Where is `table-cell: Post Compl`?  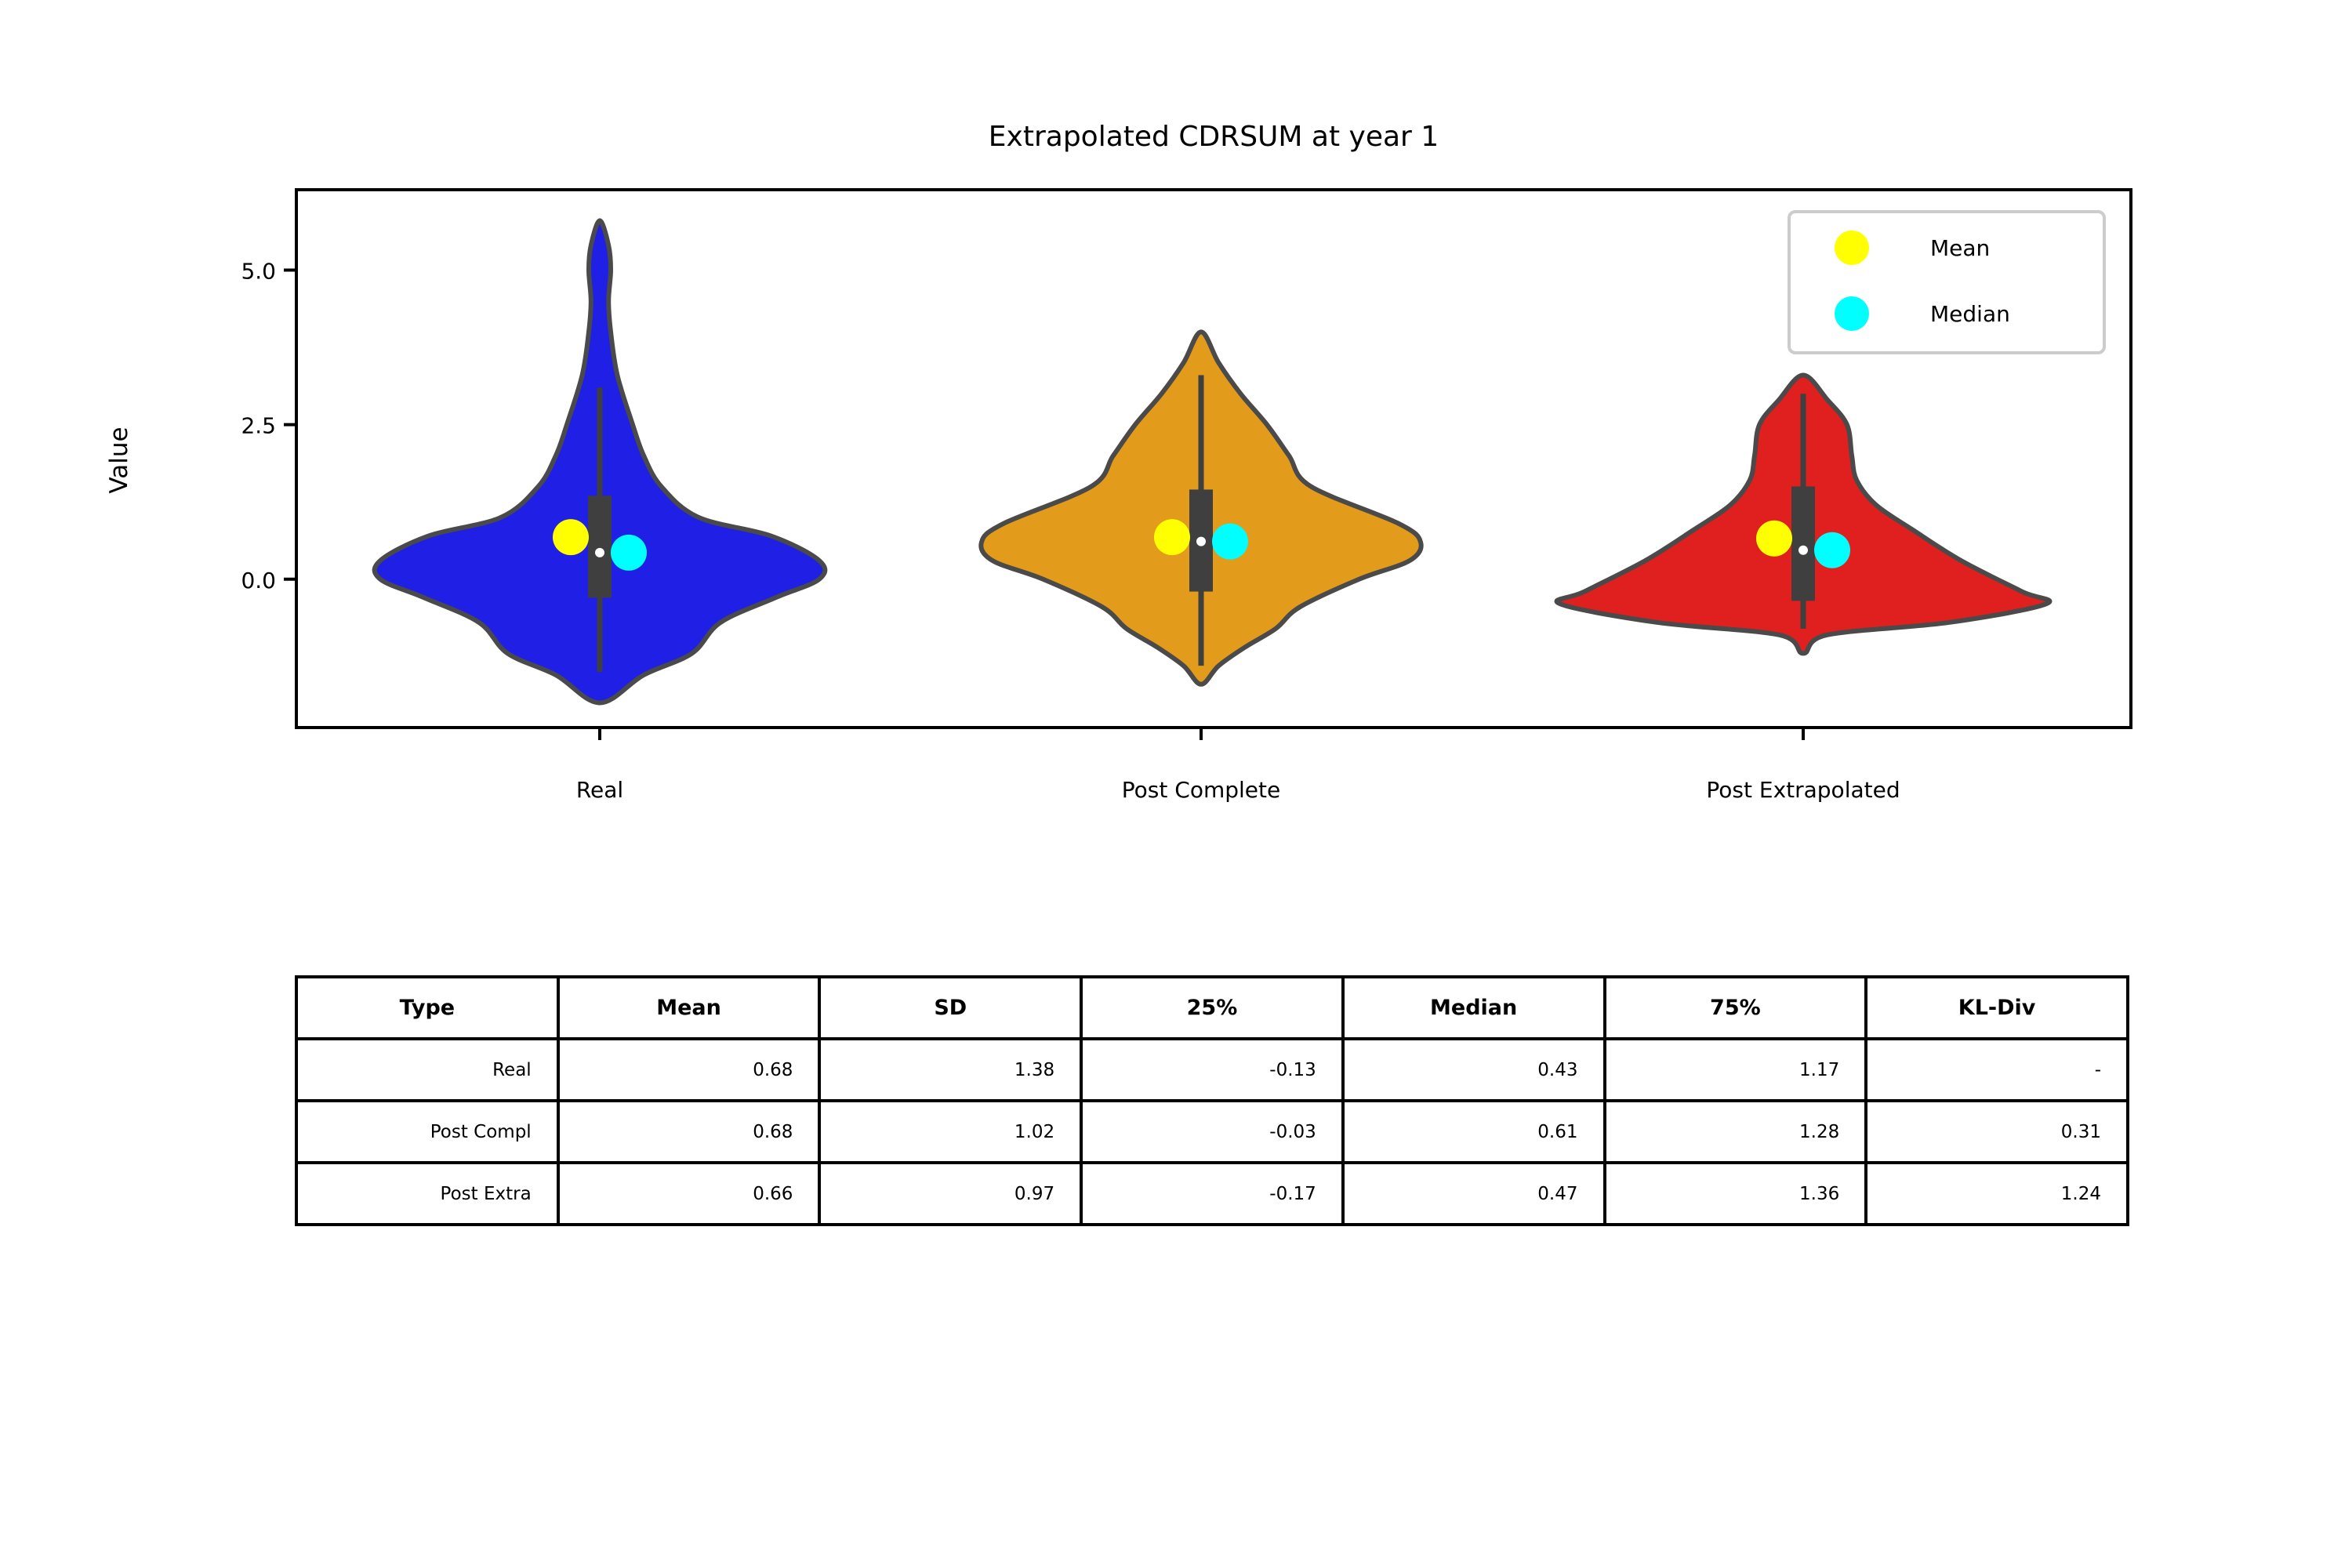 table-cell: Post Compl is located at coordinates (427, 1131).